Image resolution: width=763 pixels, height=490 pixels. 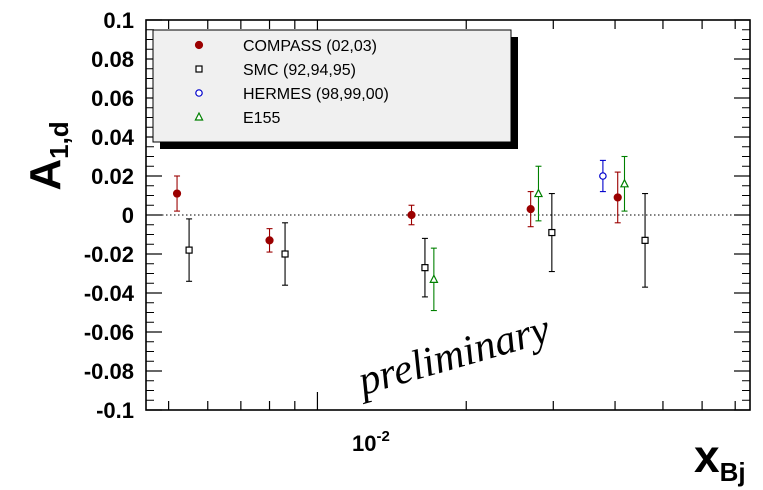 What do you see at coordinates (707, 456) in the screenshot?
I see `x-axis-title-main: x` at bounding box center [707, 456].